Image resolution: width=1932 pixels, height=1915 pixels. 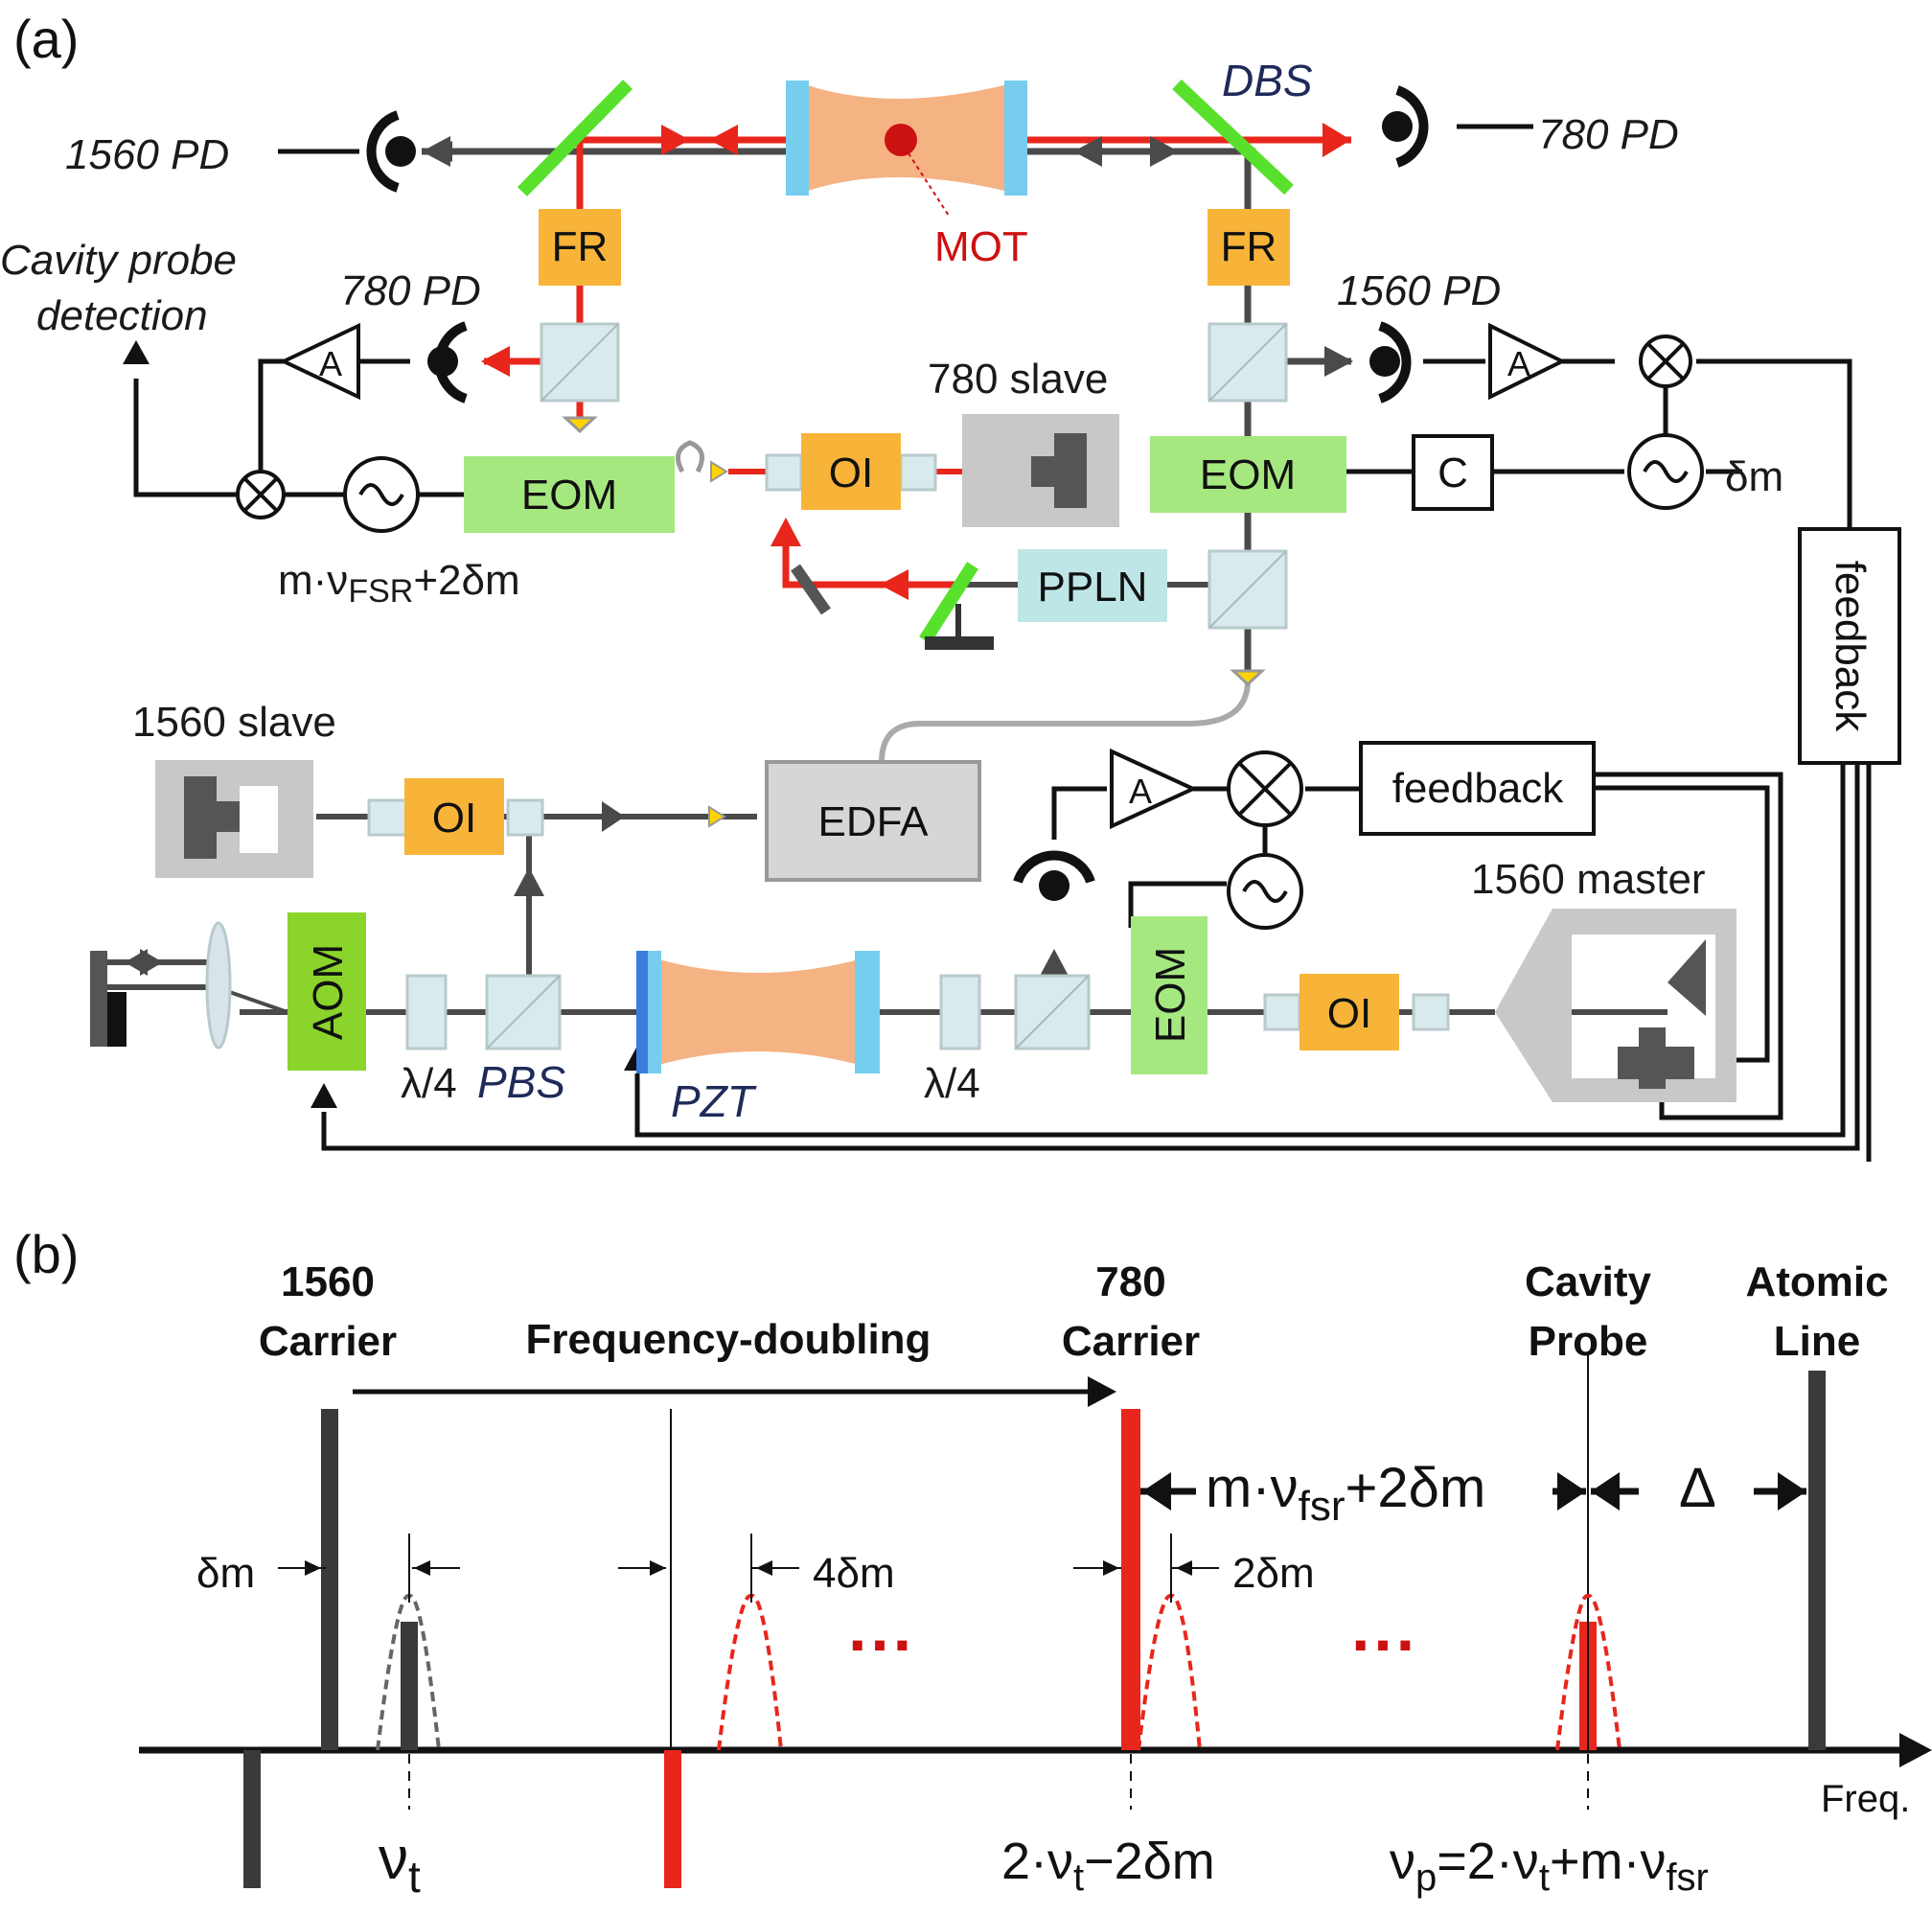 What do you see at coordinates (906, 361) in the screenshot?
I see `dichroic-mirrors` at bounding box center [906, 361].